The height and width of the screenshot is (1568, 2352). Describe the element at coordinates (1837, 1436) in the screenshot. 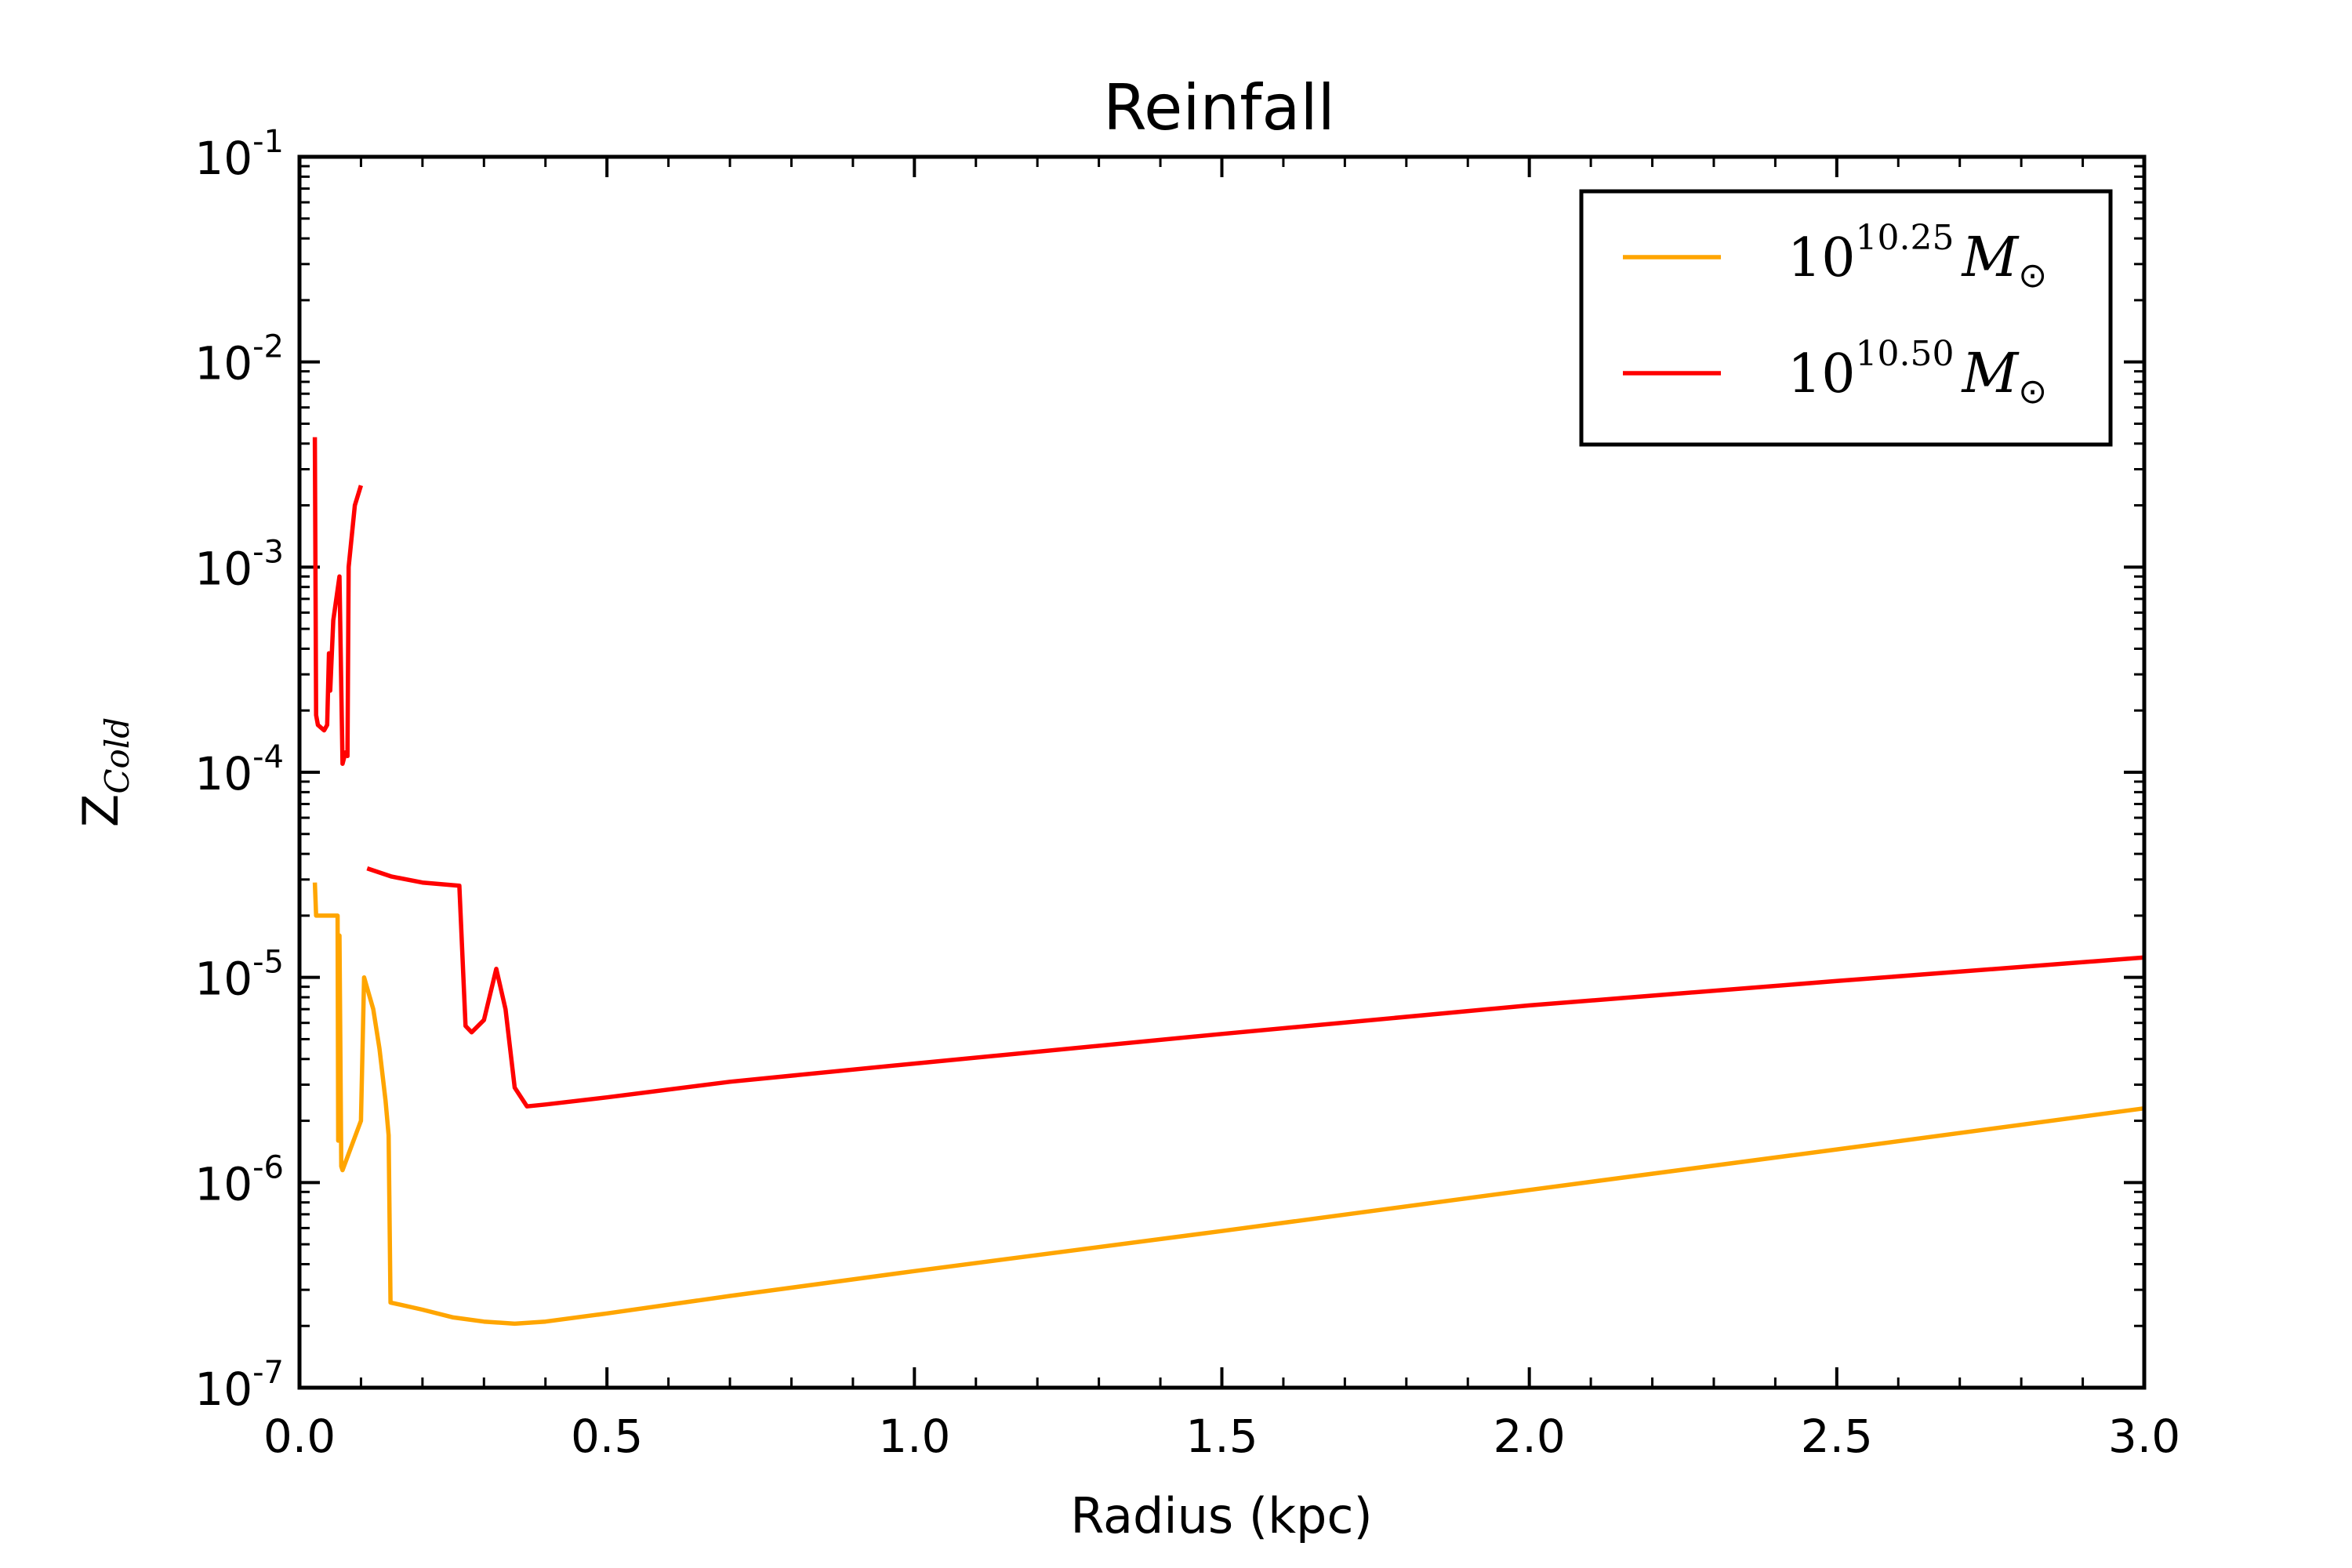

I see `x-tick-label: 2.5` at that location.